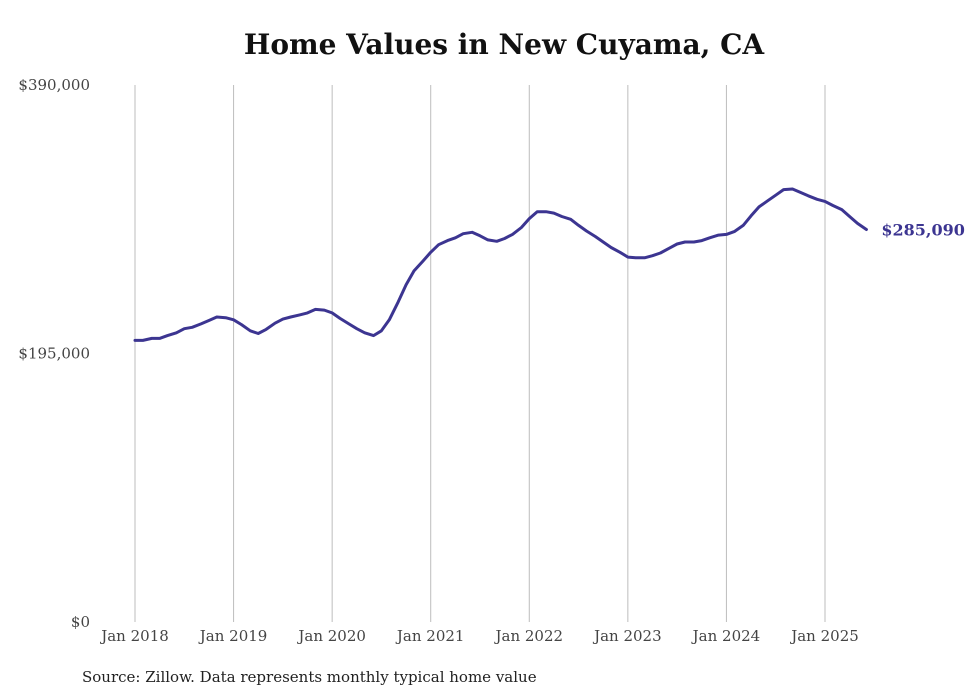  What do you see at coordinates (504, 44) in the screenshot?
I see `chart-title: Home Values in New Cuyama, CA` at bounding box center [504, 44].